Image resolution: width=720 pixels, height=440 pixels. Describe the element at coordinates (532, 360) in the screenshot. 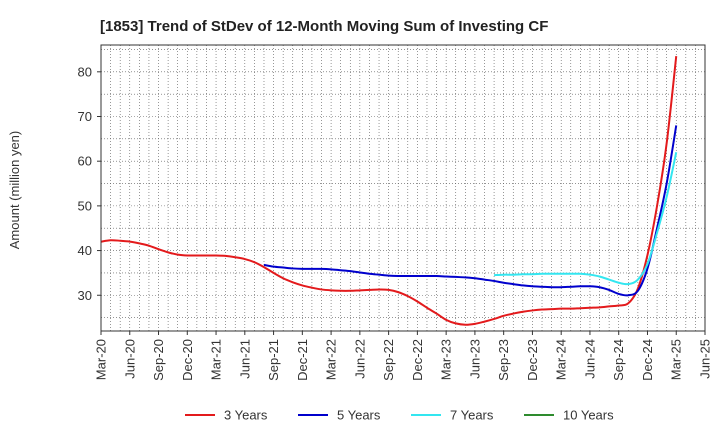

I see `x-tick-label: Dec-23` at that location.